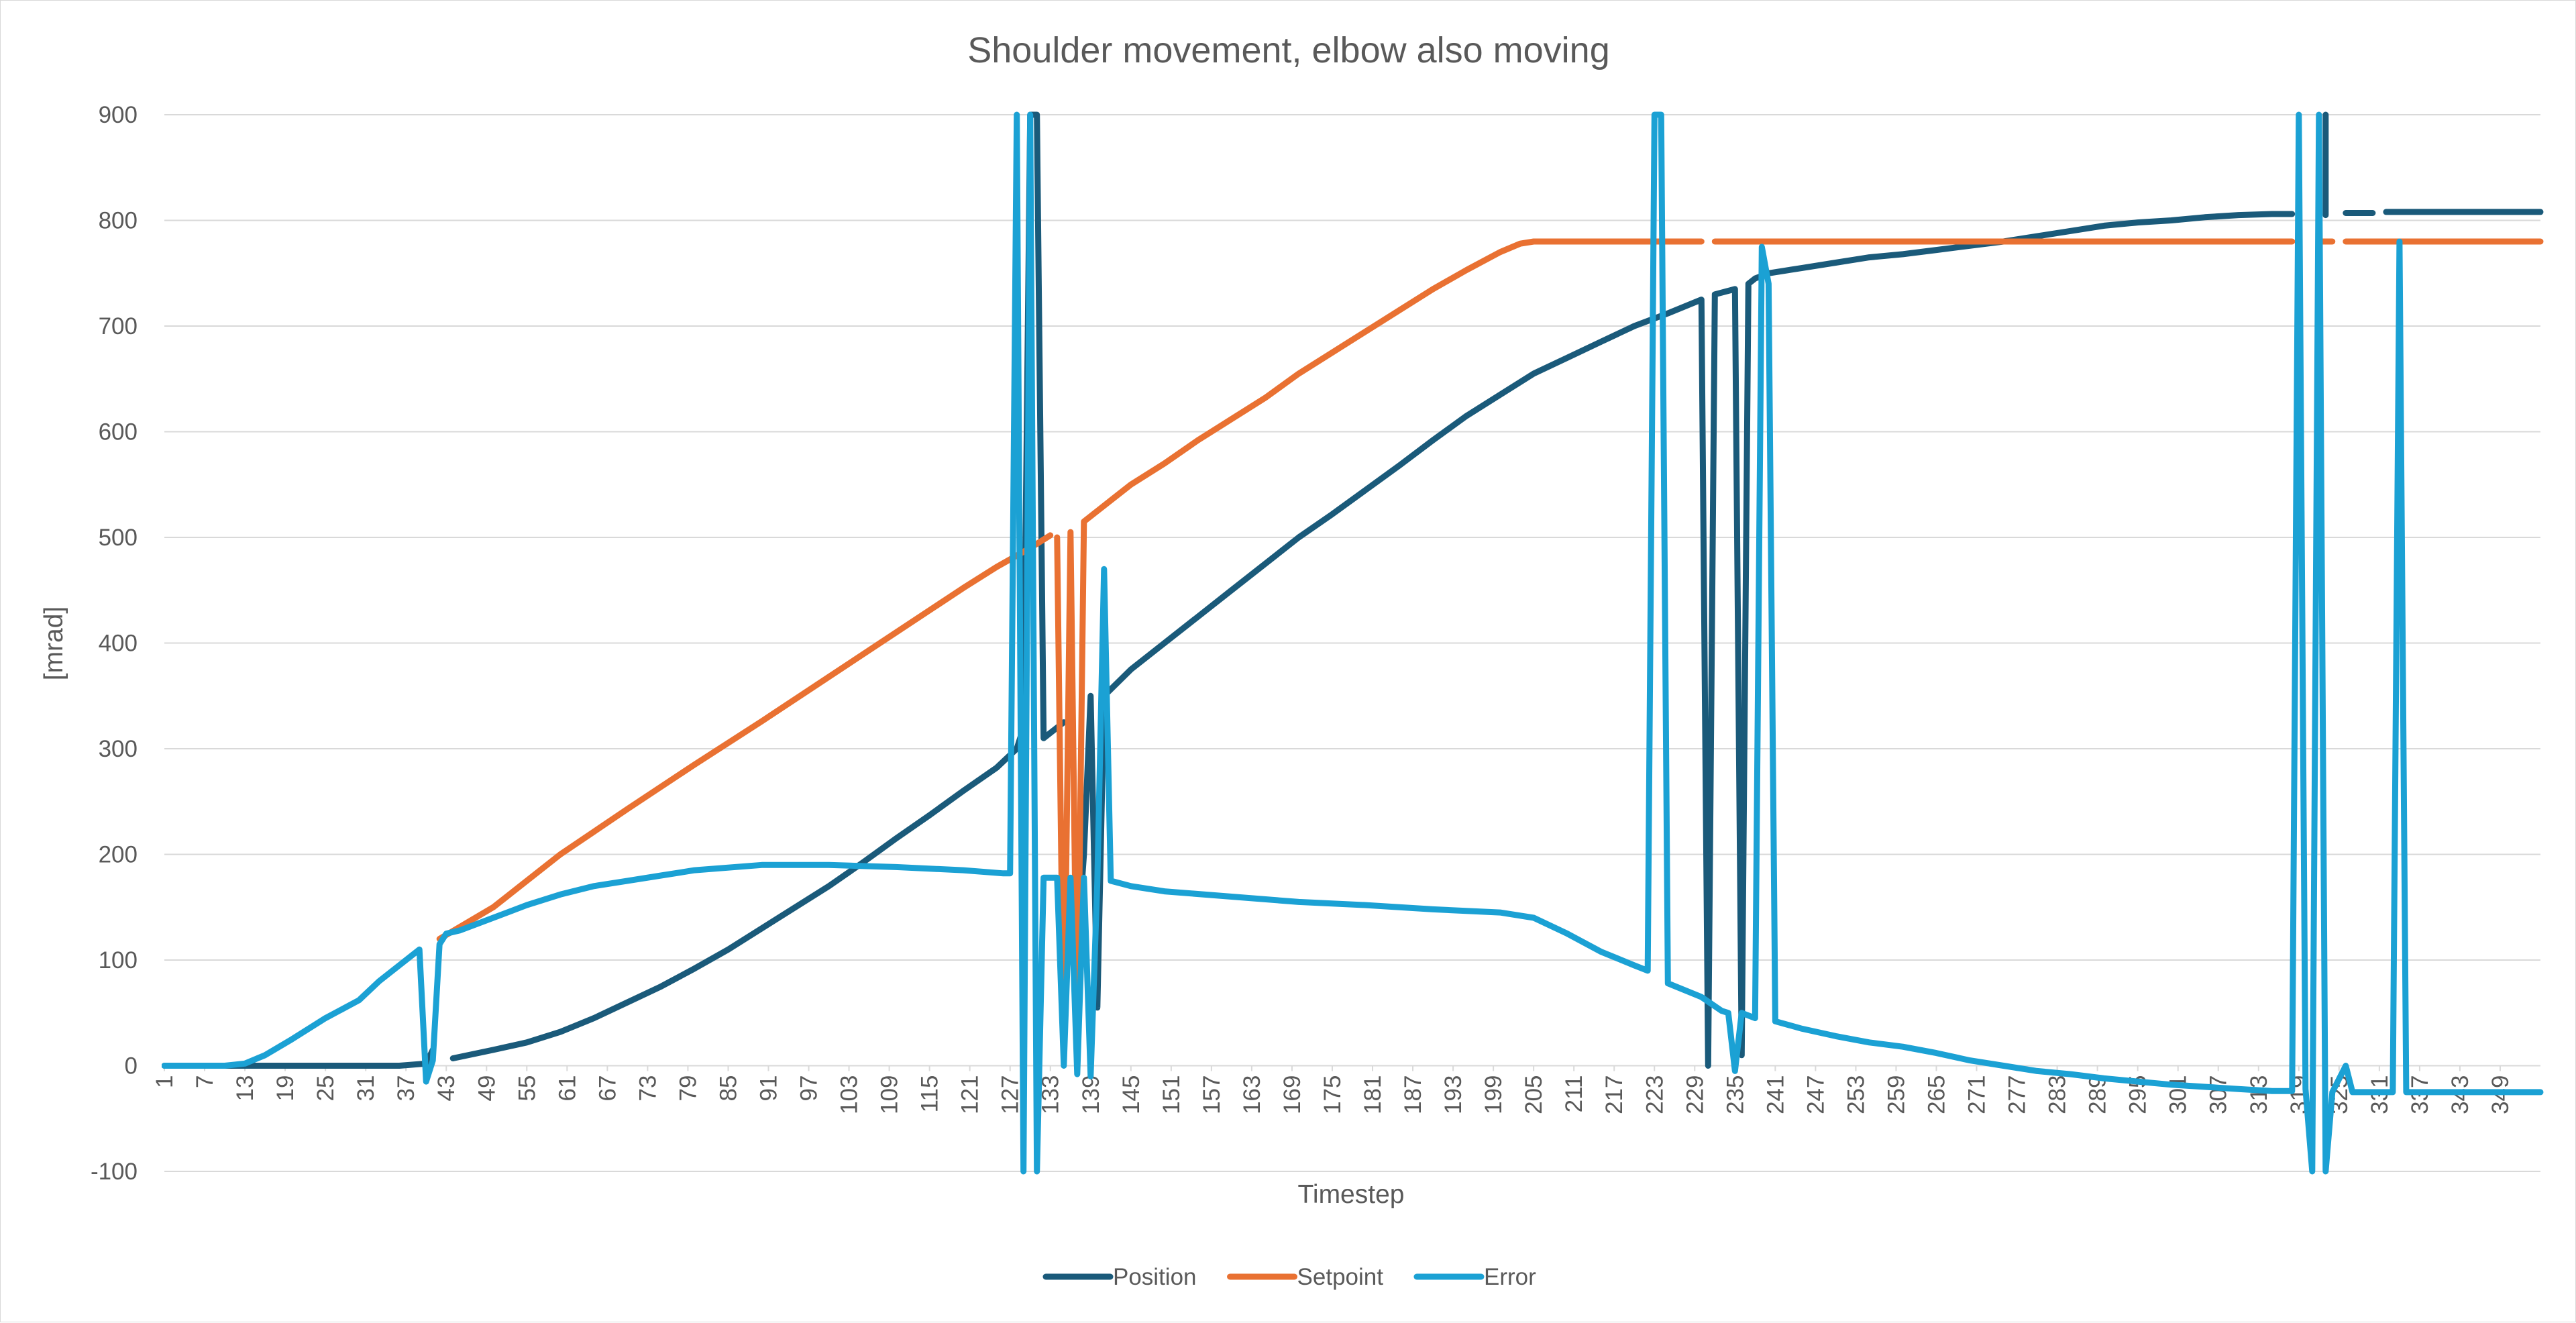 The height and width of the screenshot is (1323, 2576). Describe the element at coordinates (809, 1088) in the screenshot. I see `x-tick-label: 97` at that location.